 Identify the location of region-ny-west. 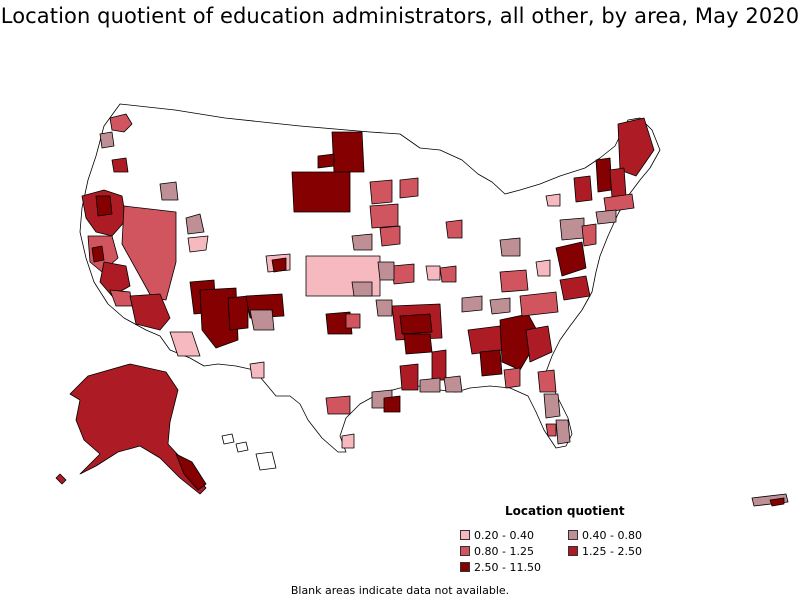
(553, 200).